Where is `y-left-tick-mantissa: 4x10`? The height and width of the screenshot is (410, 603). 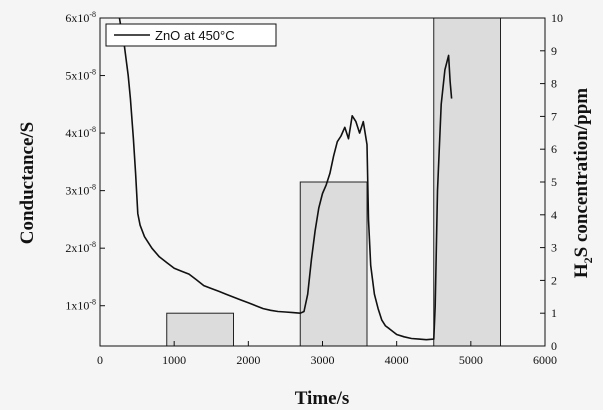 y-left-tick-mantissa: 4x10 is located at coordinates (77, 133).